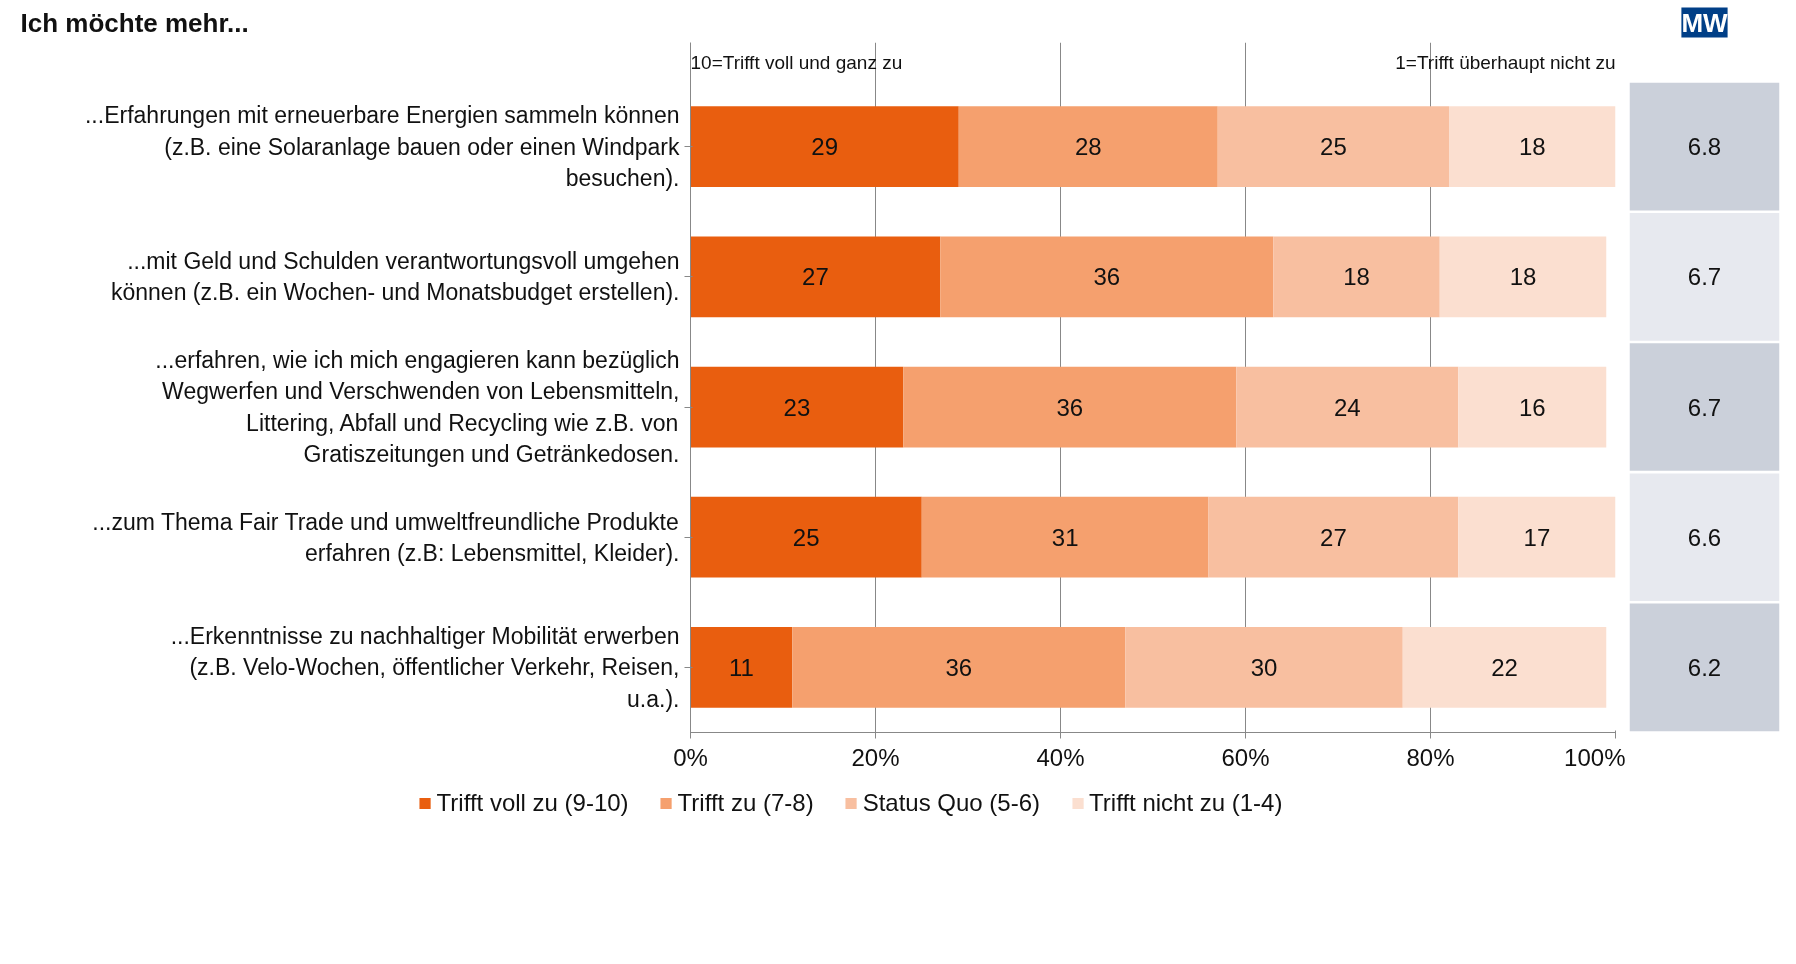 The width and height of the screenshot is (1796, 964). I want to click on data-label: 31, so click(1065, 537).